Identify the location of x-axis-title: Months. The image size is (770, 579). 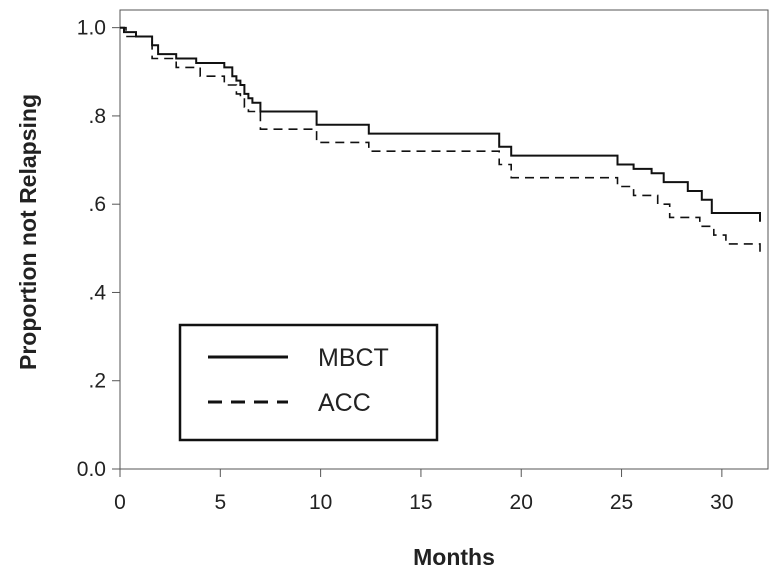
(454, 557).